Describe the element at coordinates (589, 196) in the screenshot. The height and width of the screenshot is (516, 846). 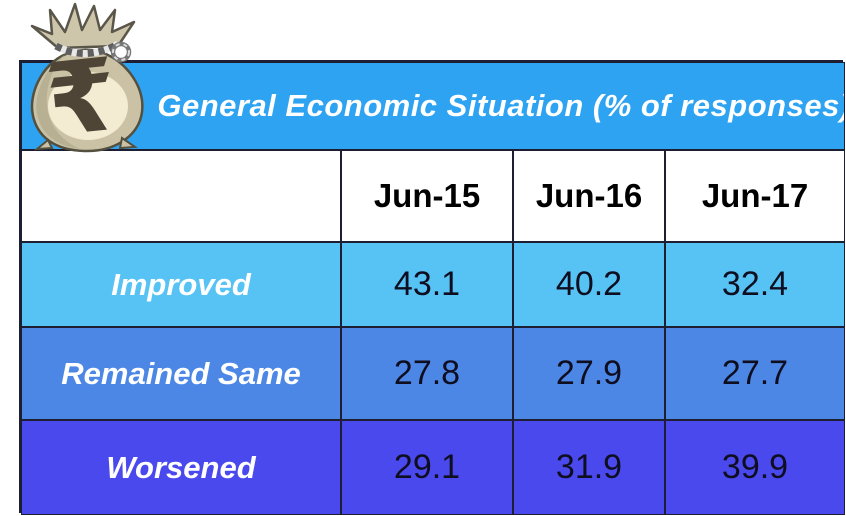
I see `column-header-jun-16: Jun-16` at that location.